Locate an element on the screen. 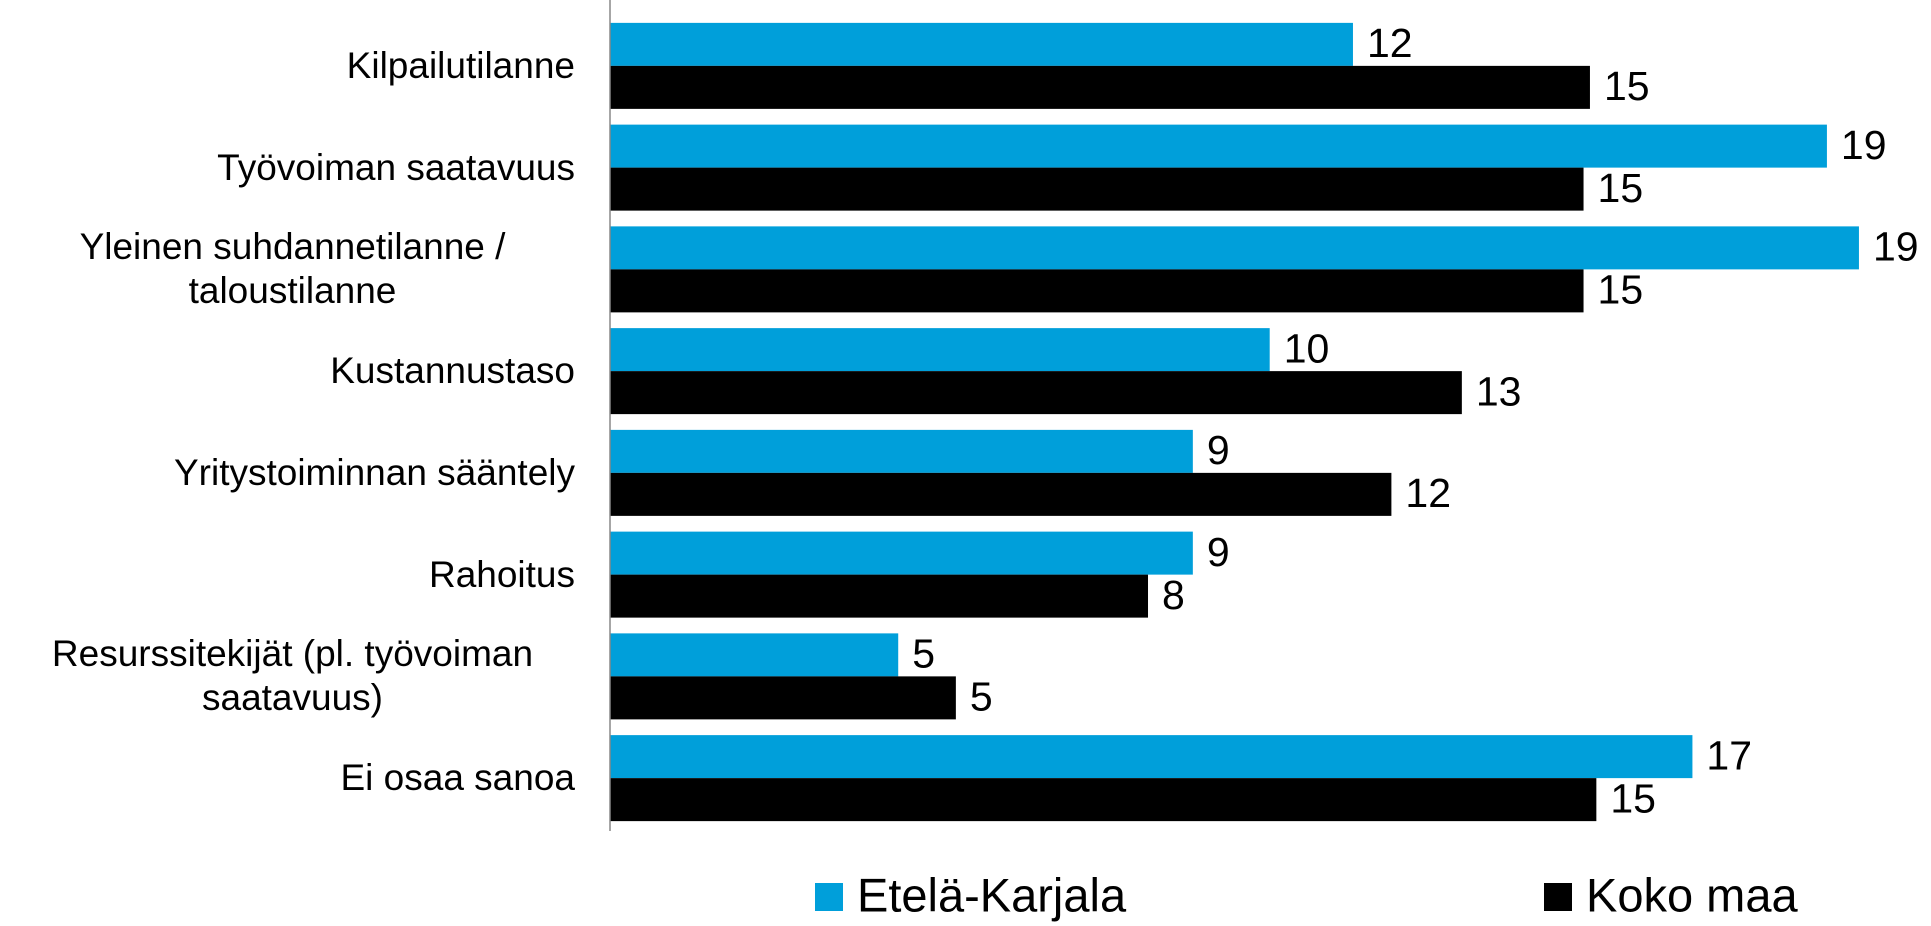 The width and height of the screenshot is (1931, 926). value-label: 8 is located at coordinates (1173, 595).